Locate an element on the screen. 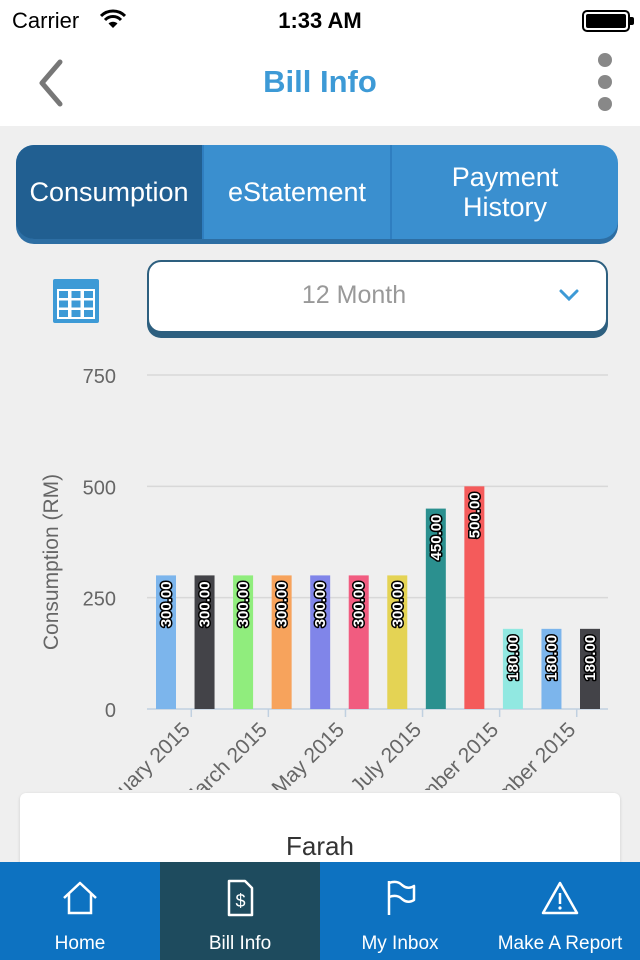  y-tick-label: 250 is located at coordinates (99, 600).